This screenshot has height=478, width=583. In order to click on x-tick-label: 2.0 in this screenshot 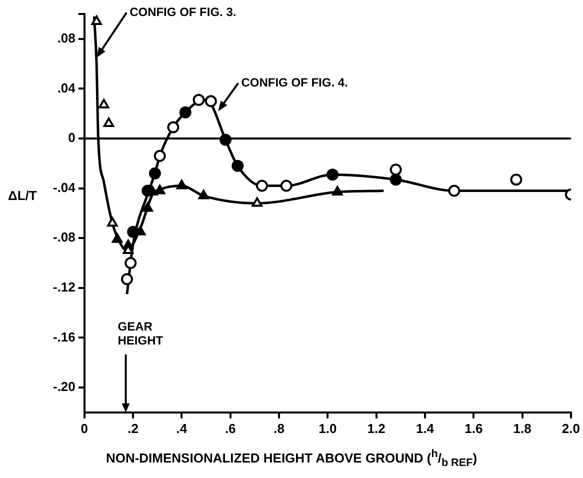, I will do `click(571, 428)`.